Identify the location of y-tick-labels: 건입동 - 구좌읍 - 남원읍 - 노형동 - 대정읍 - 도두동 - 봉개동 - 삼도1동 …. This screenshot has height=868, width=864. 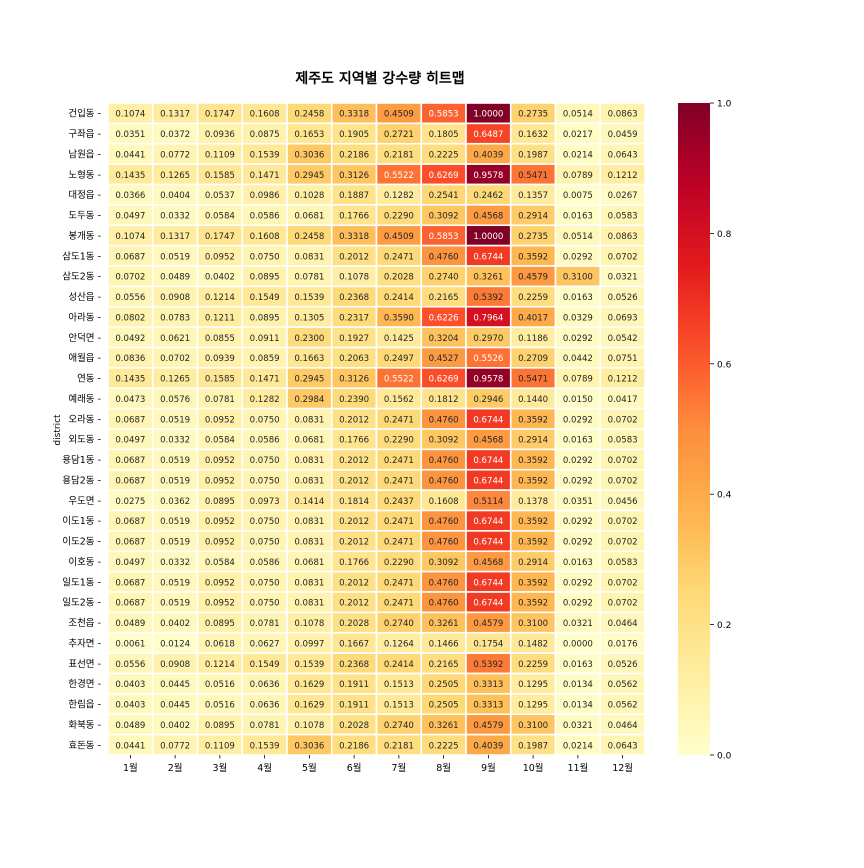
(81, 430).